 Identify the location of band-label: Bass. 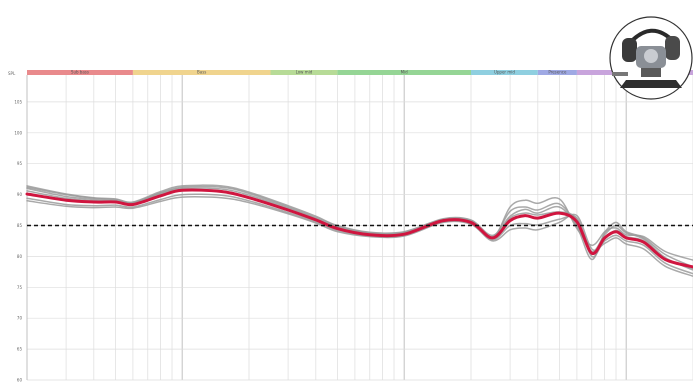
(201, 72).